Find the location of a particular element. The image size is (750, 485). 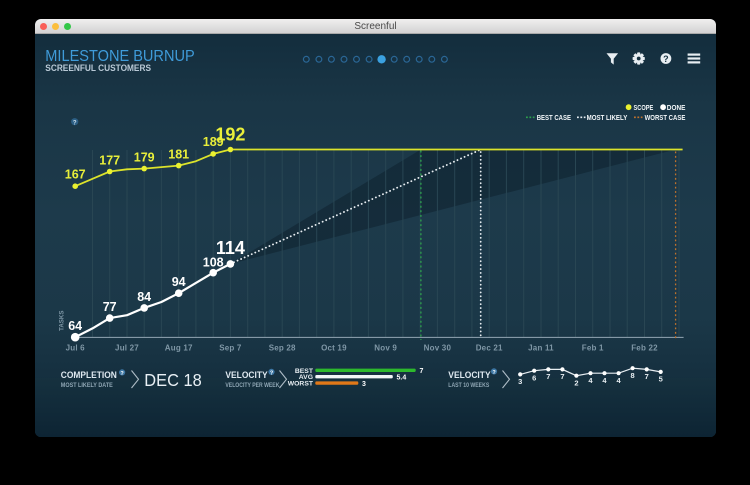

svg-text: WORST CASE is located at coordinates (665, 118).